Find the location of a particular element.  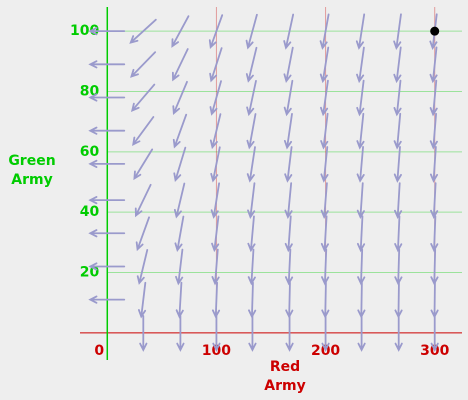

x-axis-title: Army is located at coordinates (284, 386).